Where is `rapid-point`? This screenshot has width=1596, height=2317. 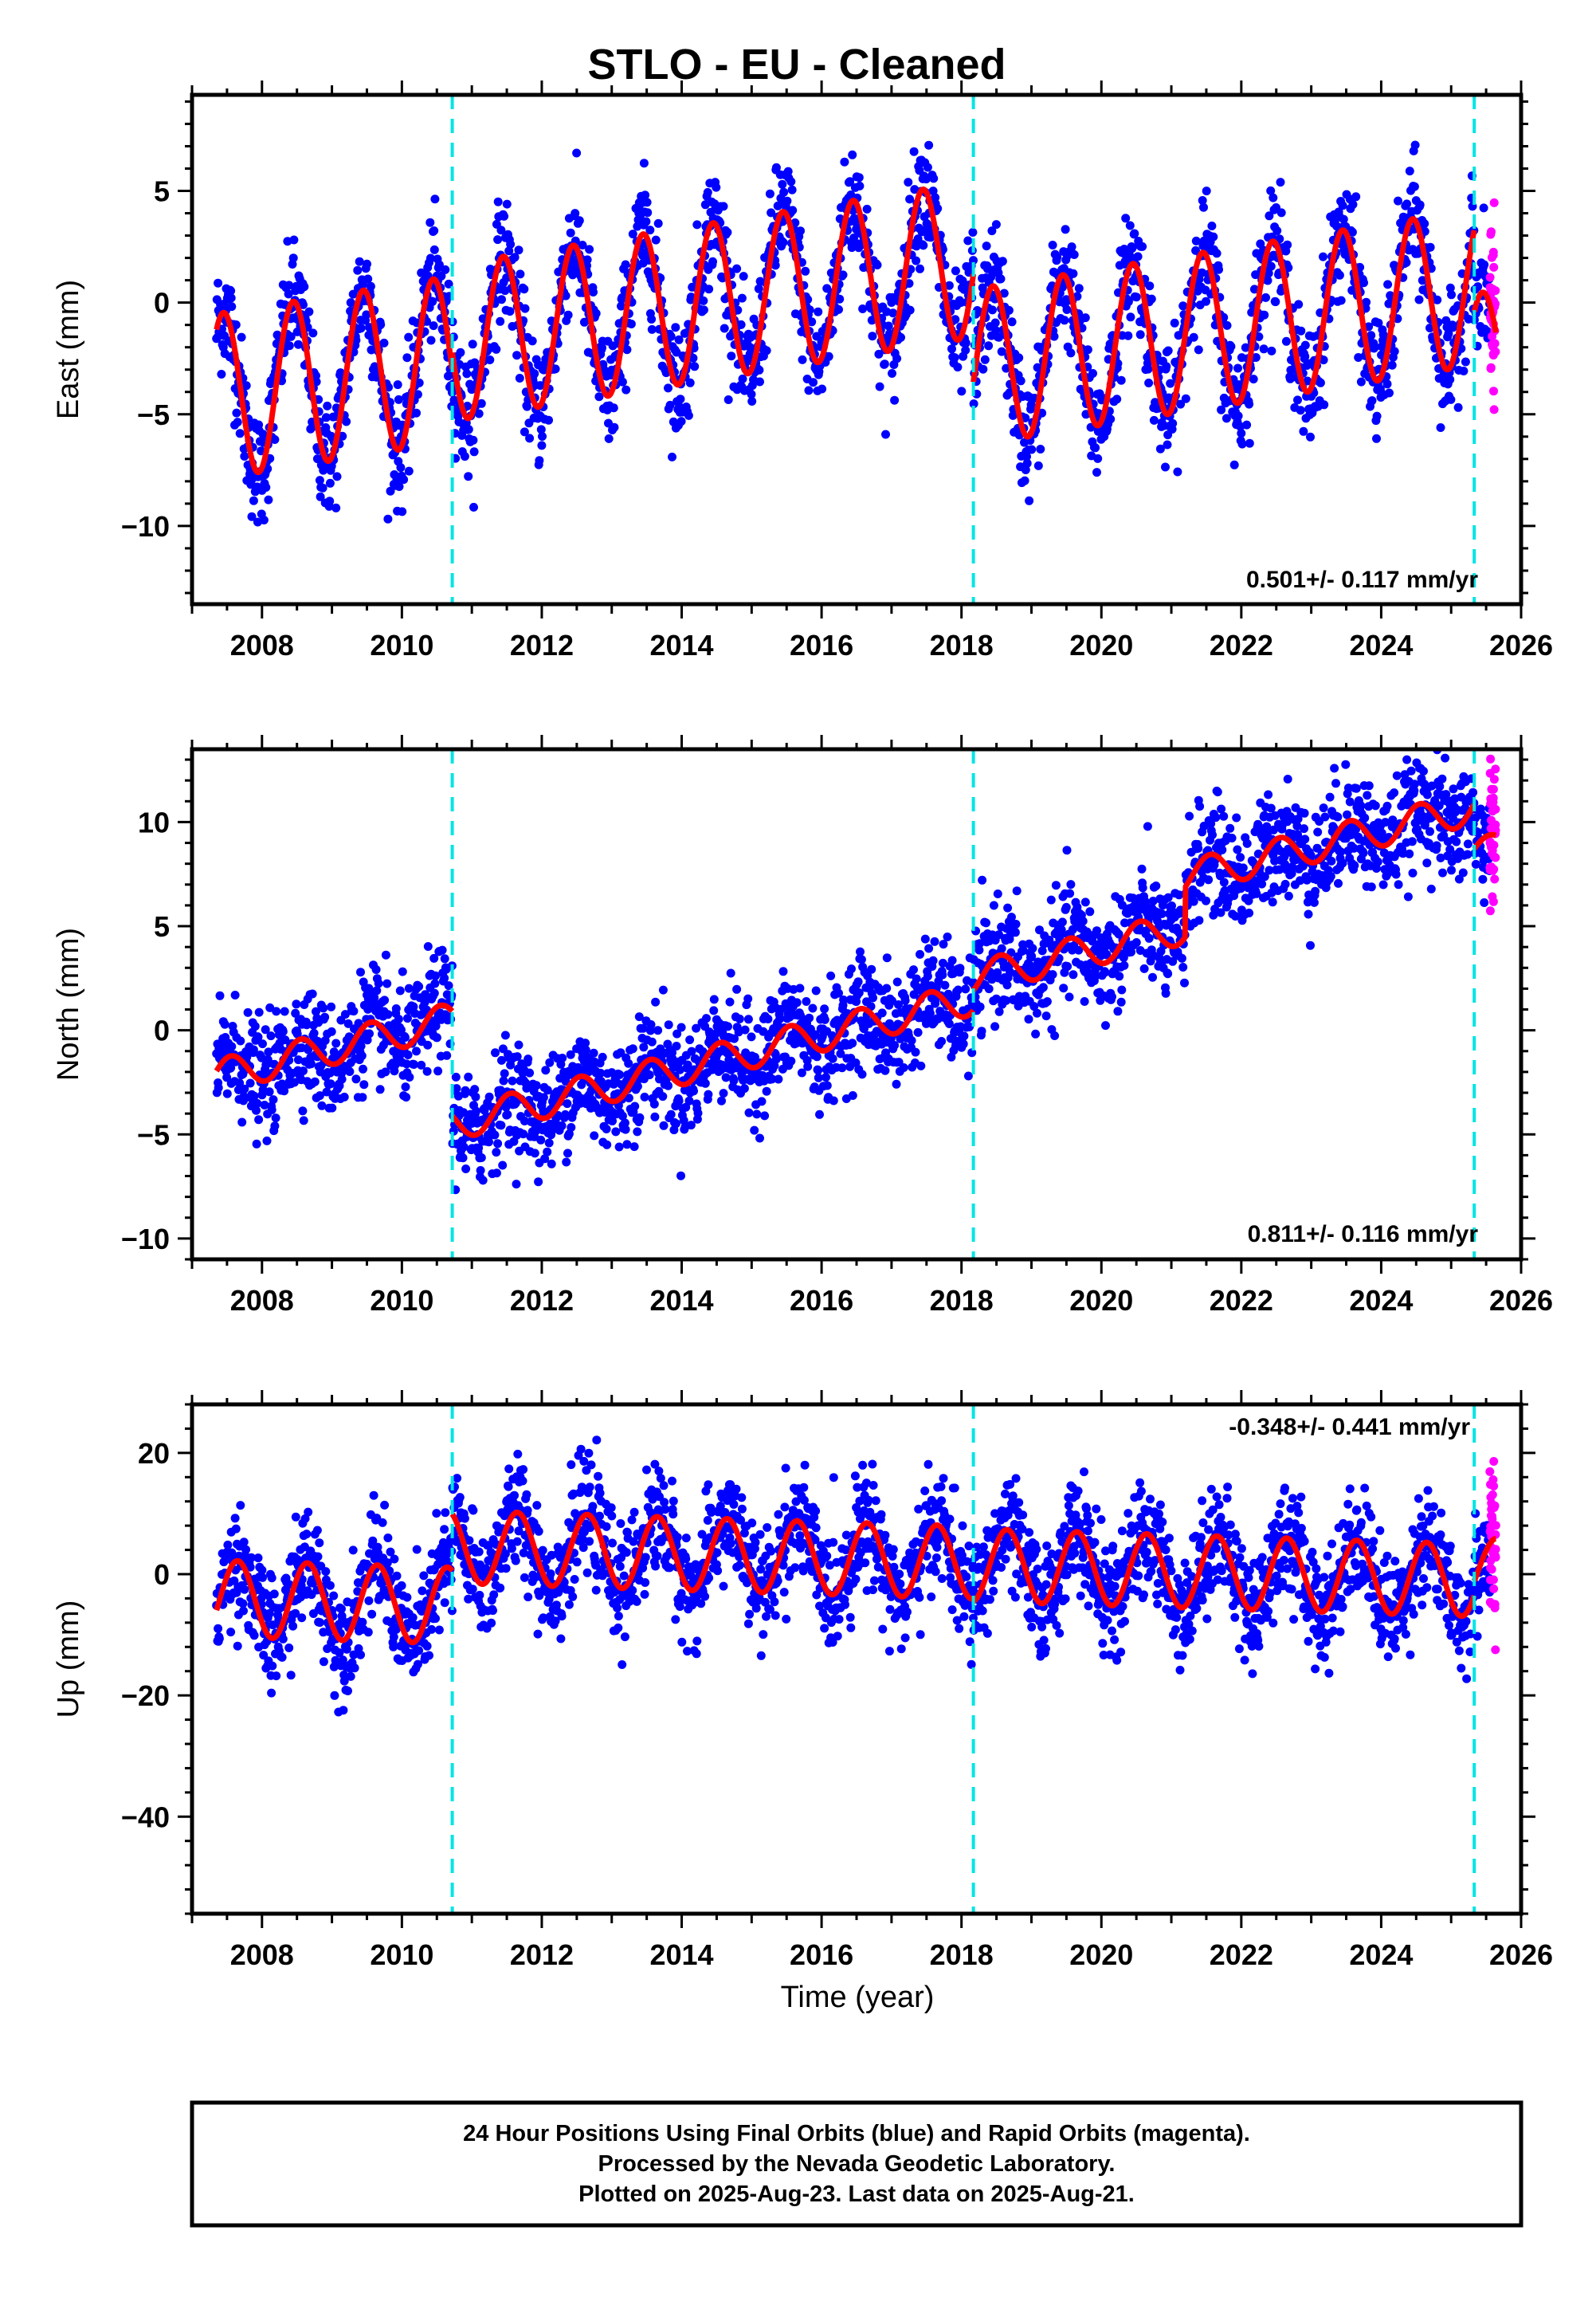
rapid-point is located at coordinates (1495, 409).